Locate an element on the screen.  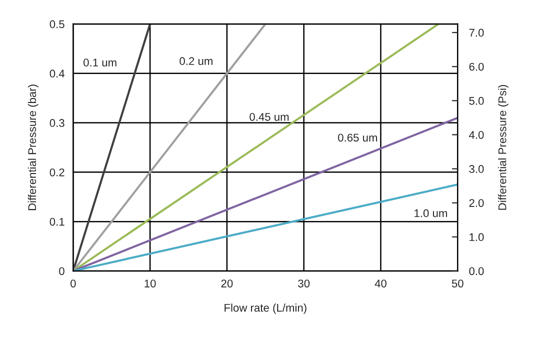
y2-tick-label: 6.0 is located at coordinates (476, 66).